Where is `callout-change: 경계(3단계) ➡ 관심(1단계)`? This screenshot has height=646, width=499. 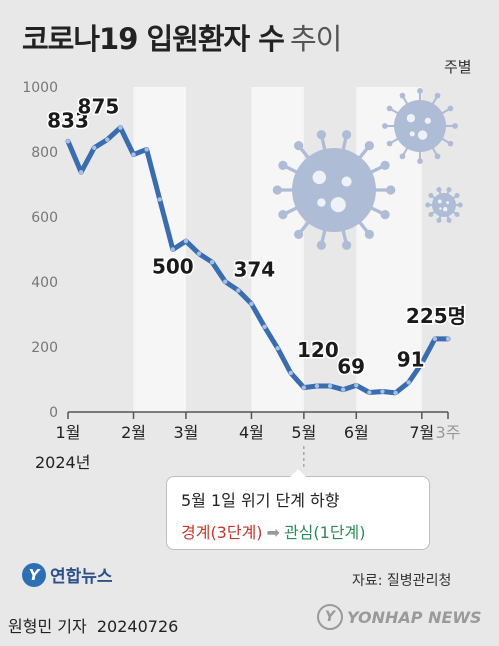 callout-change: 경계(3단계) ➡ 관심(1단계) is located at coordinates (273, 531).